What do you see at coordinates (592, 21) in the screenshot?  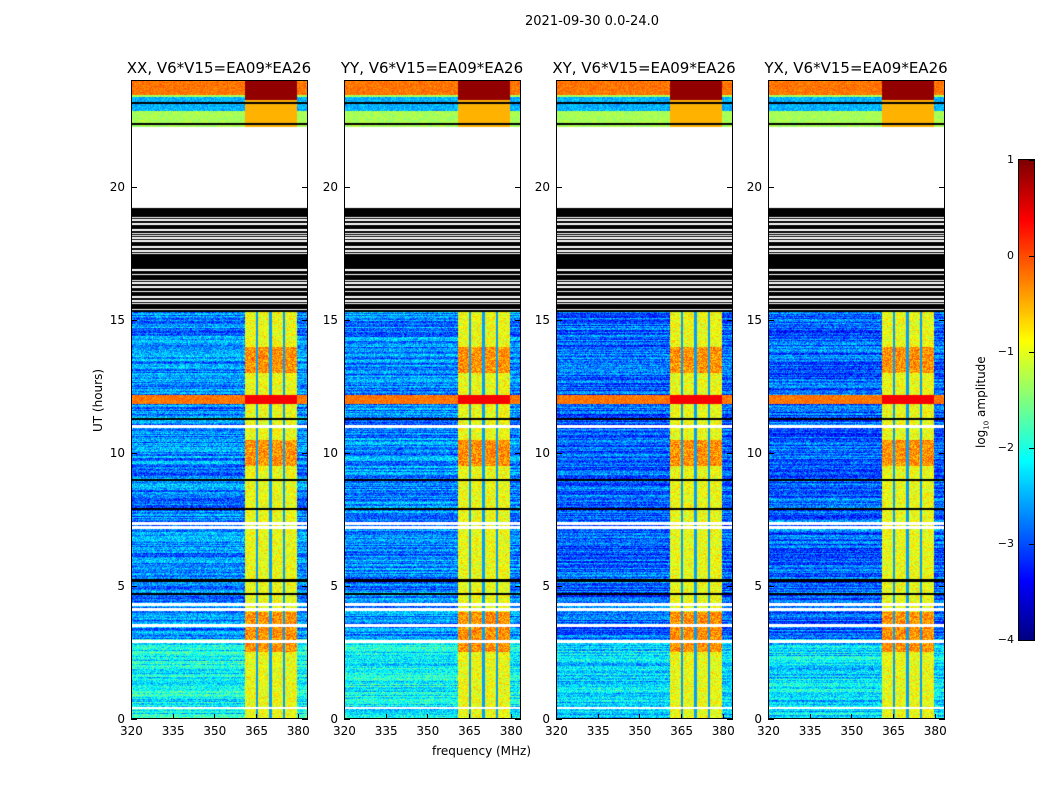 I see `figure-title: 2021-09-30 0.0-24.0` at bounding box center [592, 21].